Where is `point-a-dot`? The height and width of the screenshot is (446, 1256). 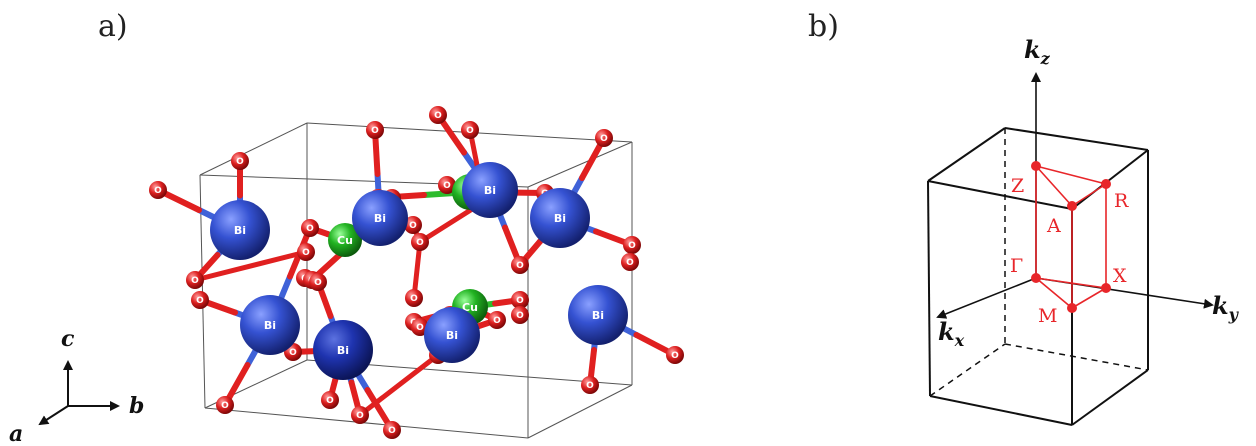 point-a-dot is located at coordinates (1072, 206).